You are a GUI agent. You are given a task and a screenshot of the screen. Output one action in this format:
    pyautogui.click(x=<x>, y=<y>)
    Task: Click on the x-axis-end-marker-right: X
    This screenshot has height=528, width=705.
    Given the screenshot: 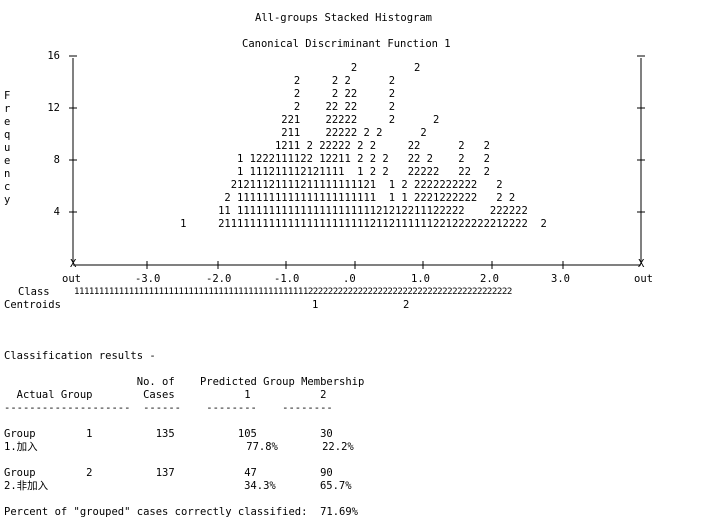 What is the action you would take?
    pyautogui.click(x=641, y=264)
    